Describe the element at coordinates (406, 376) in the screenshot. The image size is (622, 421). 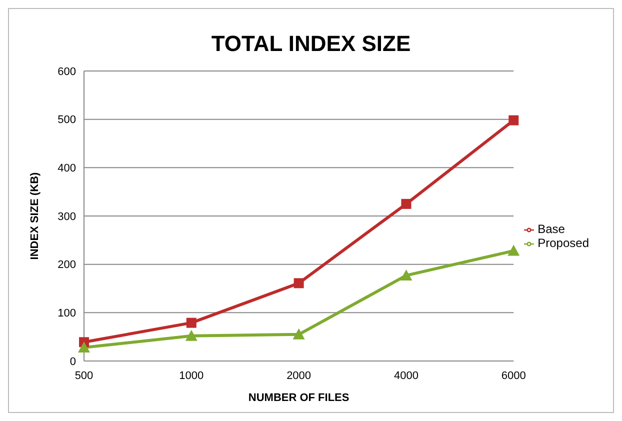
I see `x-tick-label: 4000` at that location.